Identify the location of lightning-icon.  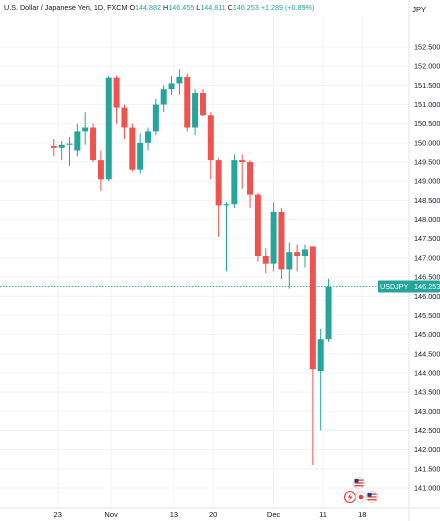
(350, 497).